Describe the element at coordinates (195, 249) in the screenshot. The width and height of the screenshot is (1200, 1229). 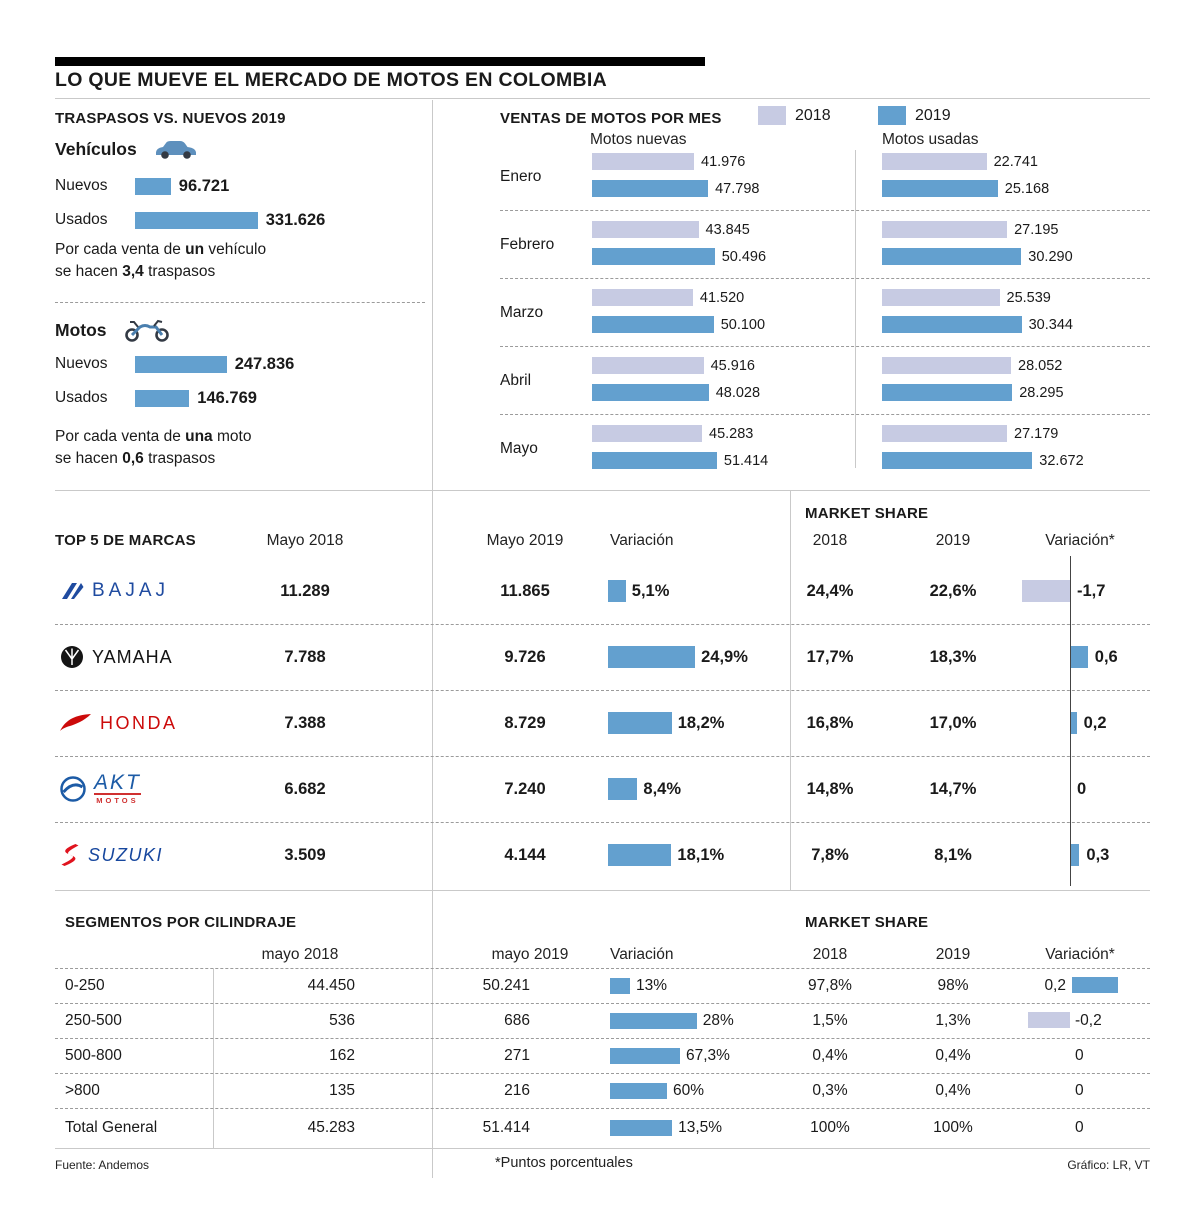
I see `note-bold: un` at that location.